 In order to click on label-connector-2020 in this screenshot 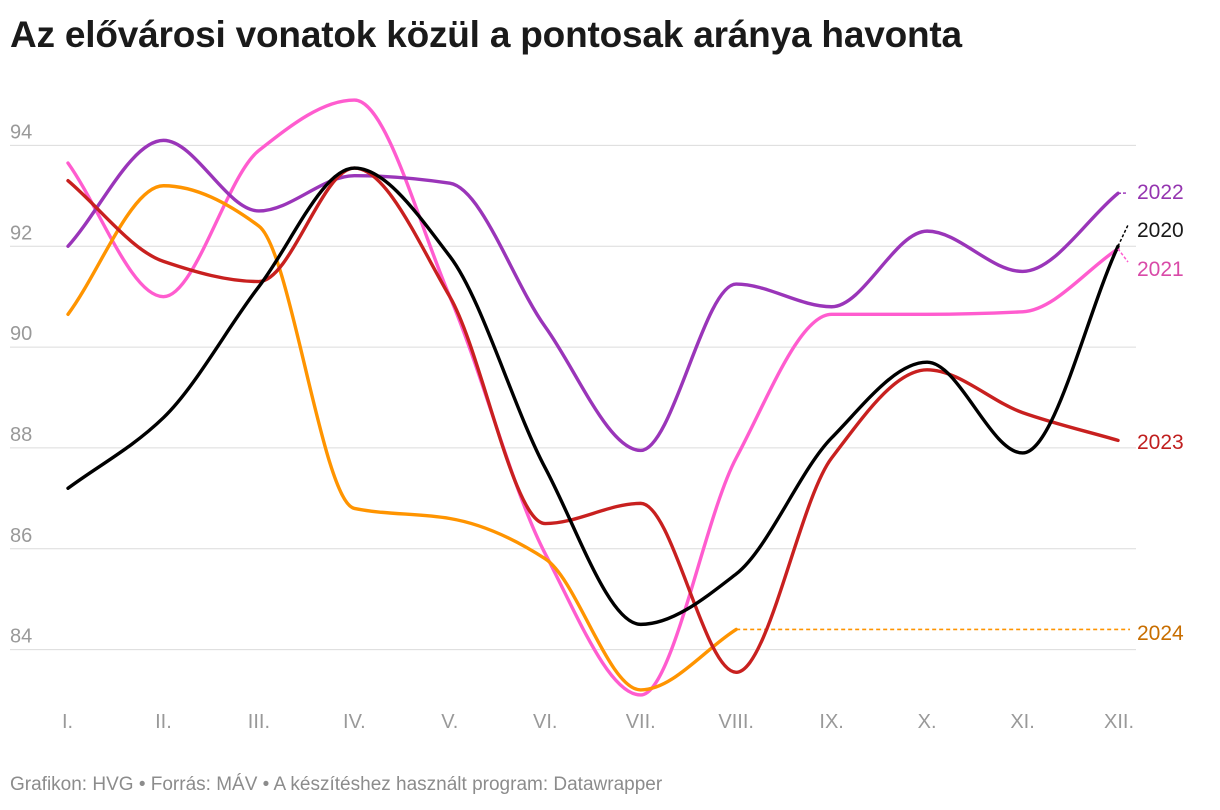, I will do `click(1123, 235)`.